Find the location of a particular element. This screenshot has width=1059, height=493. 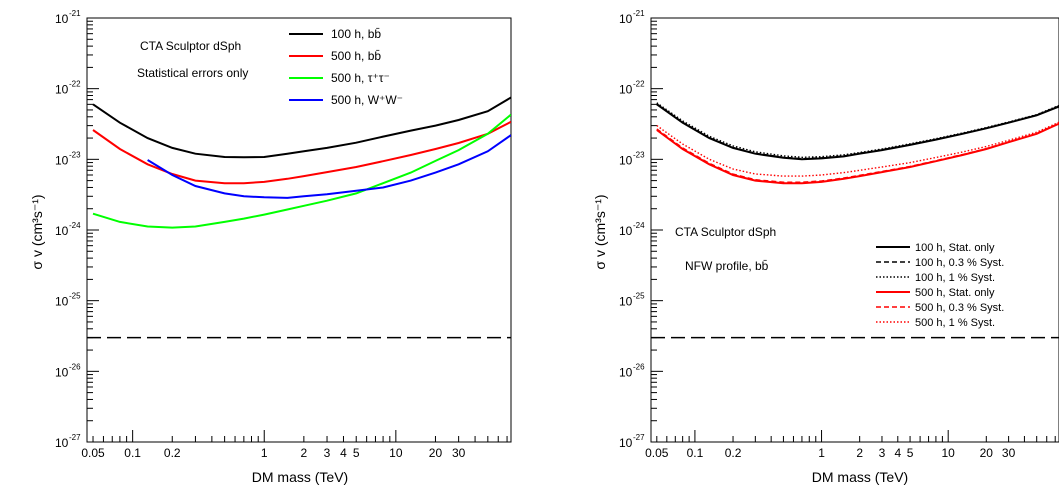

legend-label: 100 h, 0.3 % Syst. is located at coordinates (959, 263).